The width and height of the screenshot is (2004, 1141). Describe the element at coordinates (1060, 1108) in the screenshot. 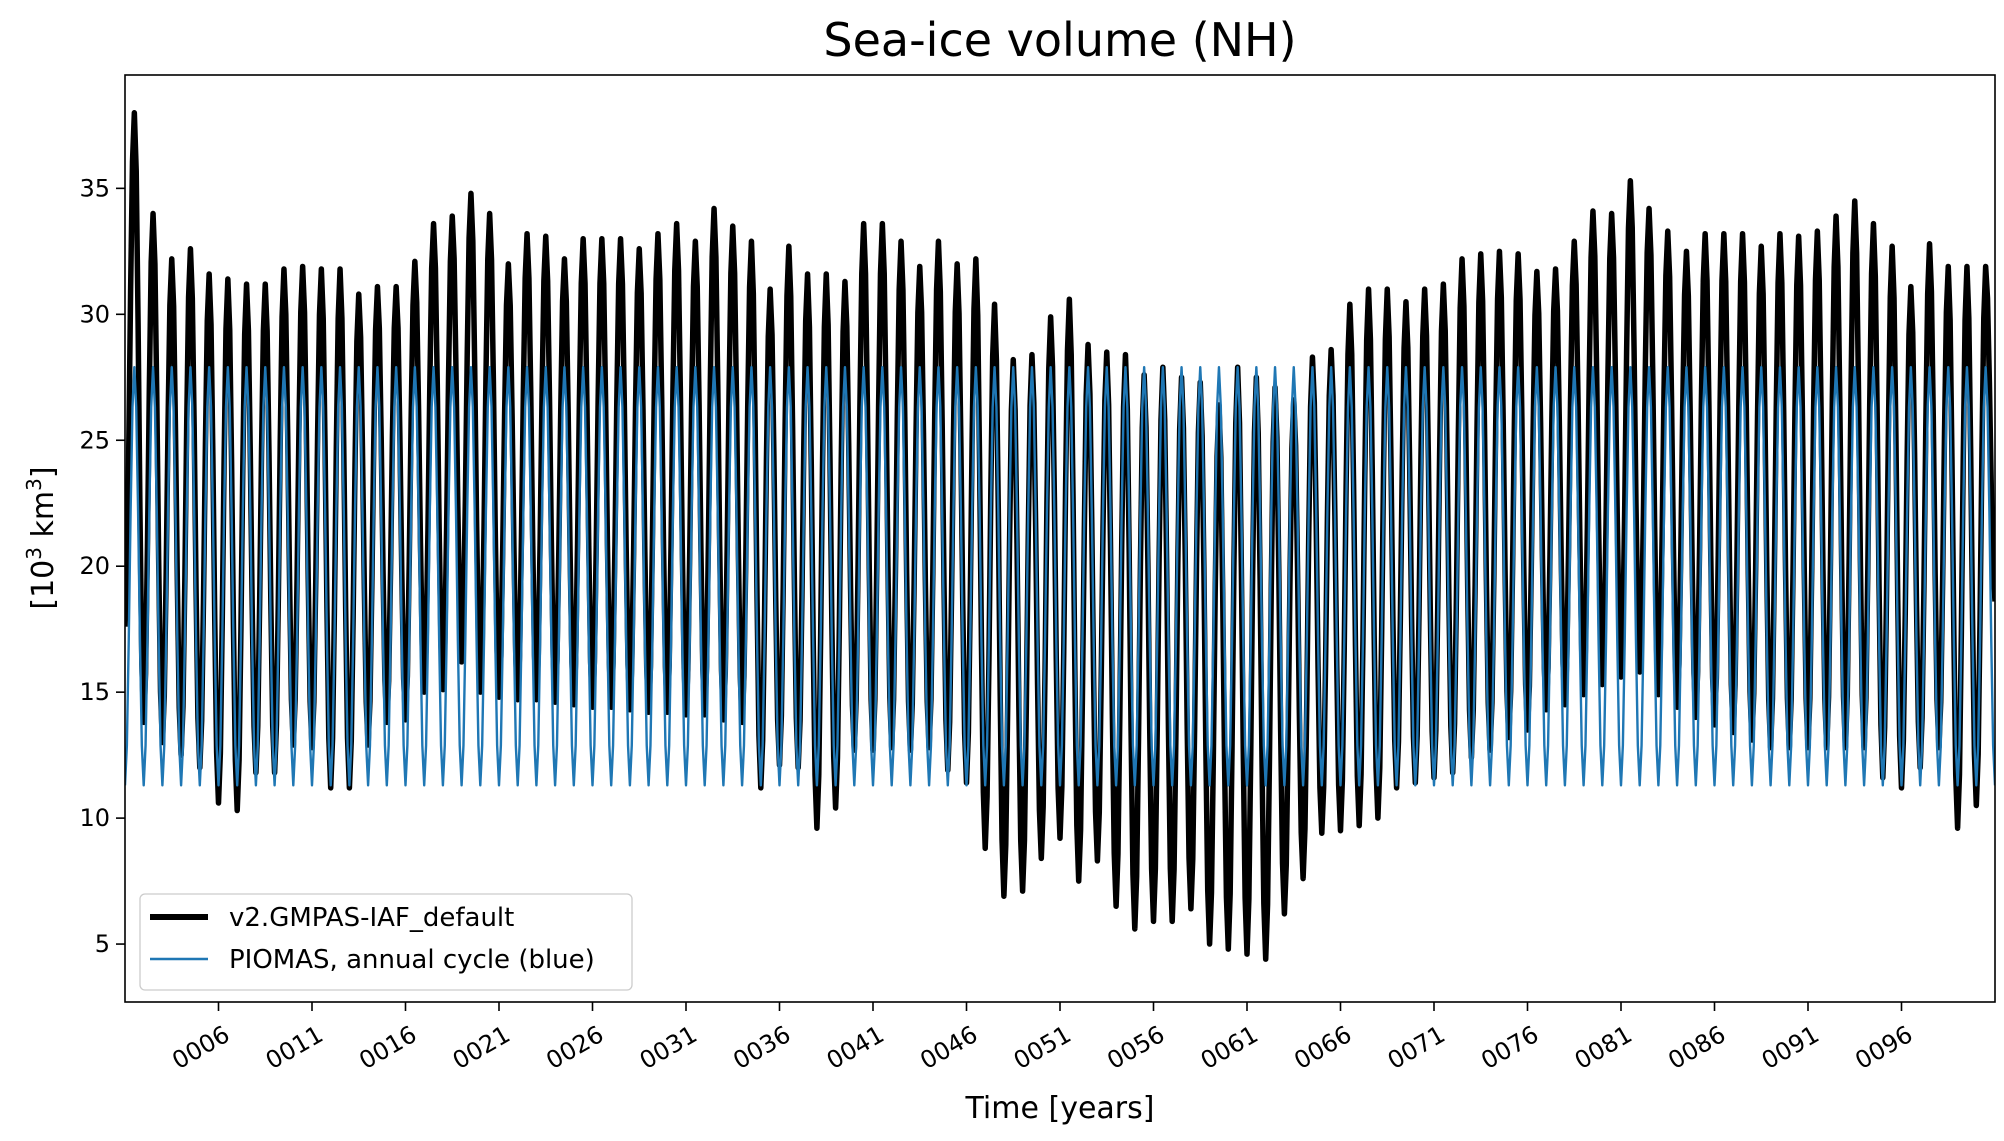

I see `x-axis-label: Time [years]` at that location.